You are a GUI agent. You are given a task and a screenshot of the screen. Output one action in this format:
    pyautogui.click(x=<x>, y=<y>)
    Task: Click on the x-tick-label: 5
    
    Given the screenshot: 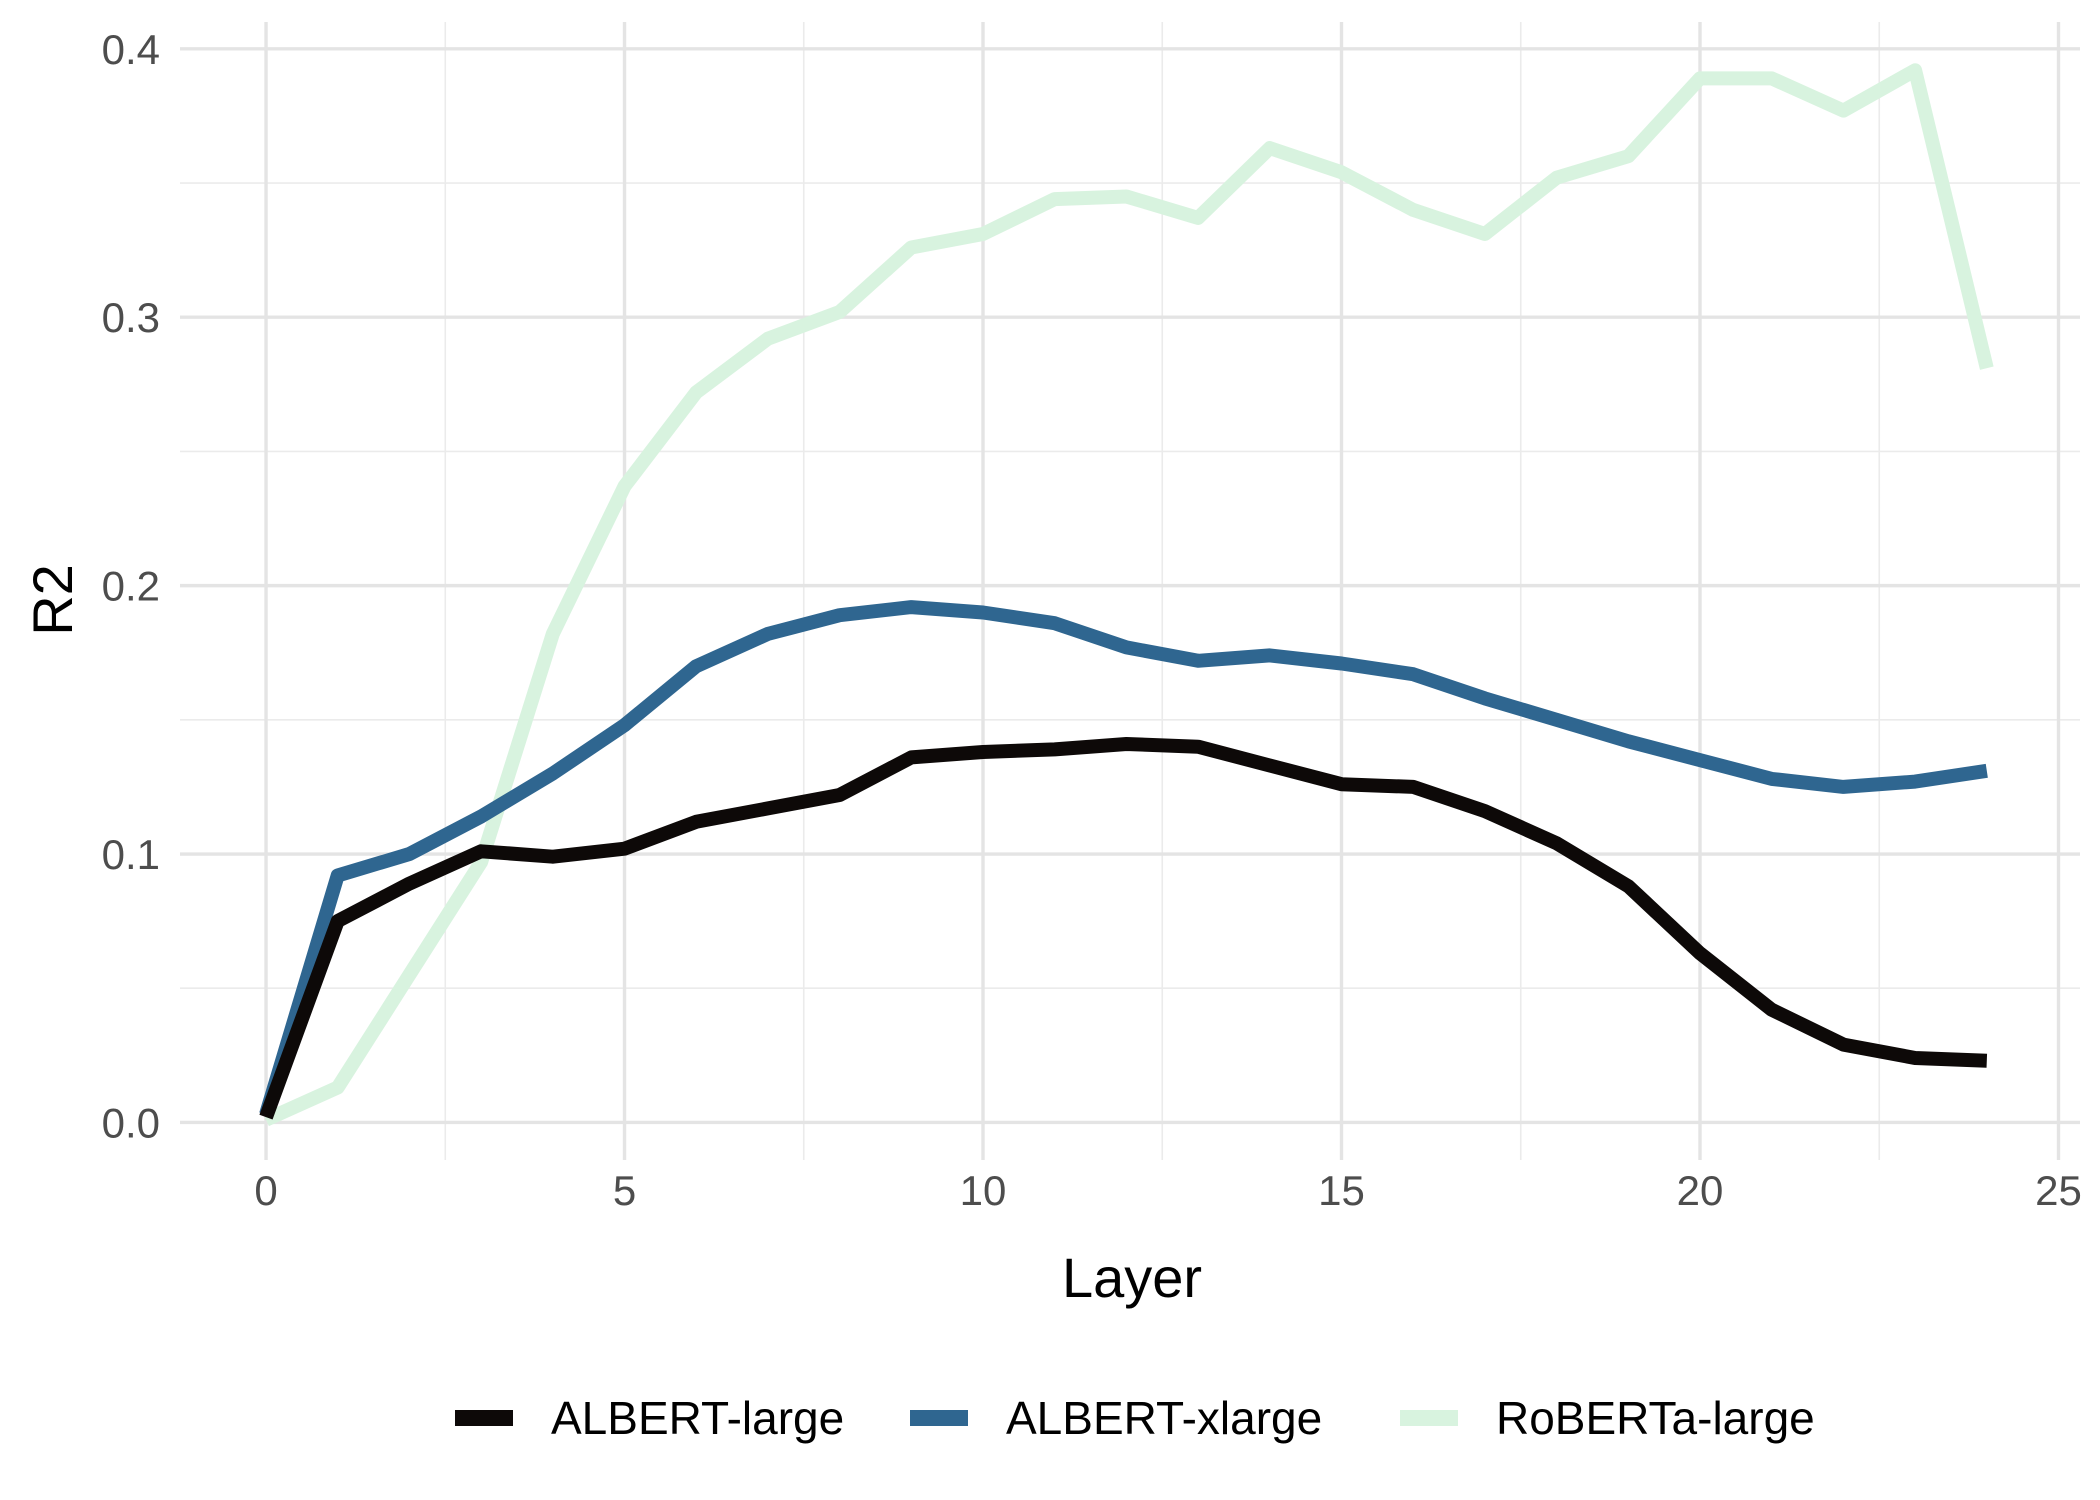 What is the action you would take?
    pyautogui.click(x=624, y=1190)
    